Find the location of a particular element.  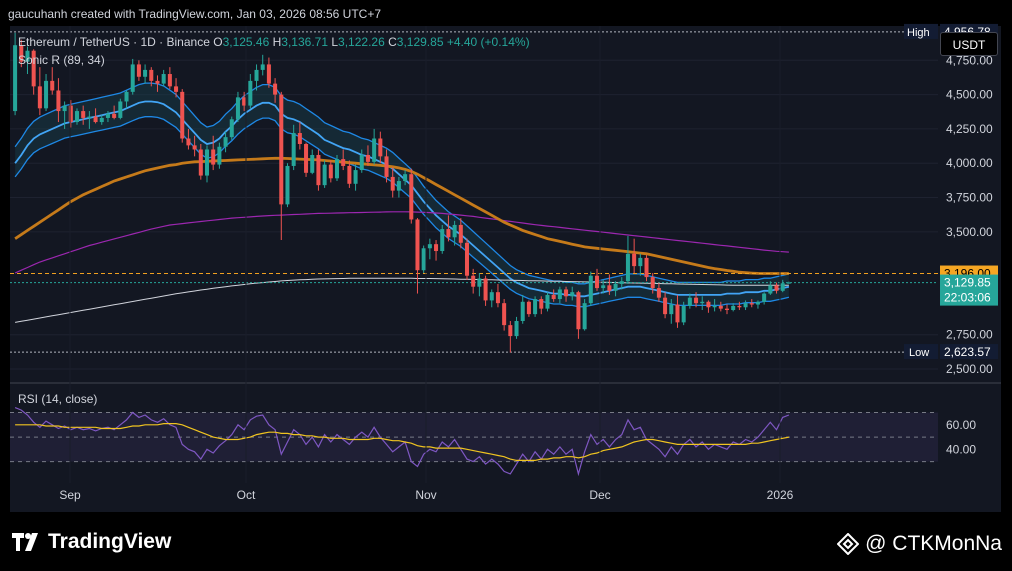

price-axis-label: 3,750.00 is located at coordinates (969, 198).